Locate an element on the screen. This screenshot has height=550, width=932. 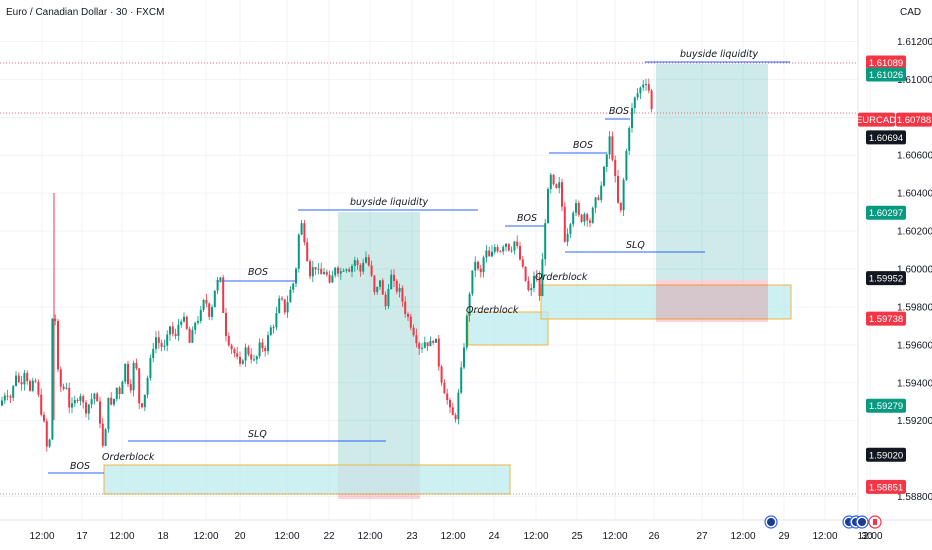
price-badge: 1.60788 is located at coordinates (914, 120).